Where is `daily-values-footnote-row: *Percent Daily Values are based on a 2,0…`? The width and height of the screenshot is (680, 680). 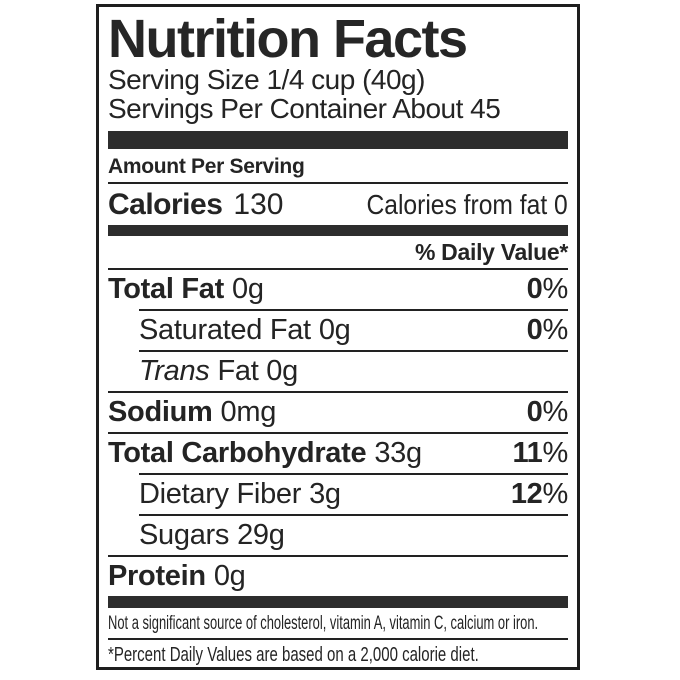 daily-values-footnote-row: *Percent Daily Values are based on a 2,0… is located at coordinates (338, 655).